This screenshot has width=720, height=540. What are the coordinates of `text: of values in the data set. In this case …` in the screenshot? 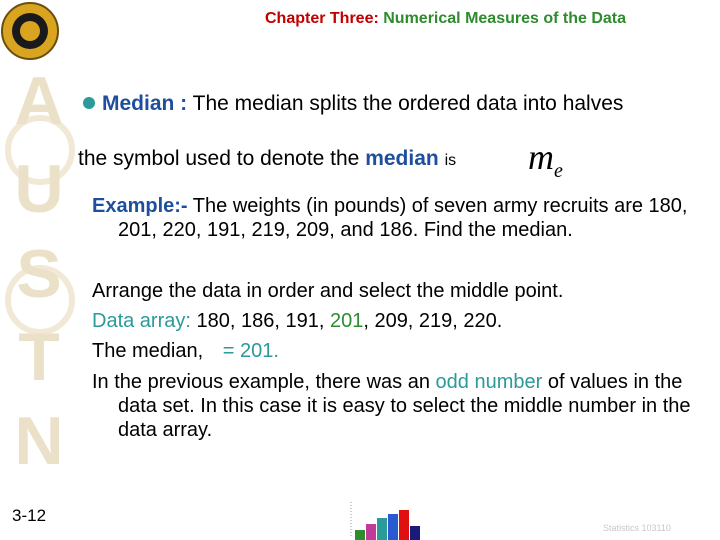 It's located at (404, 406).